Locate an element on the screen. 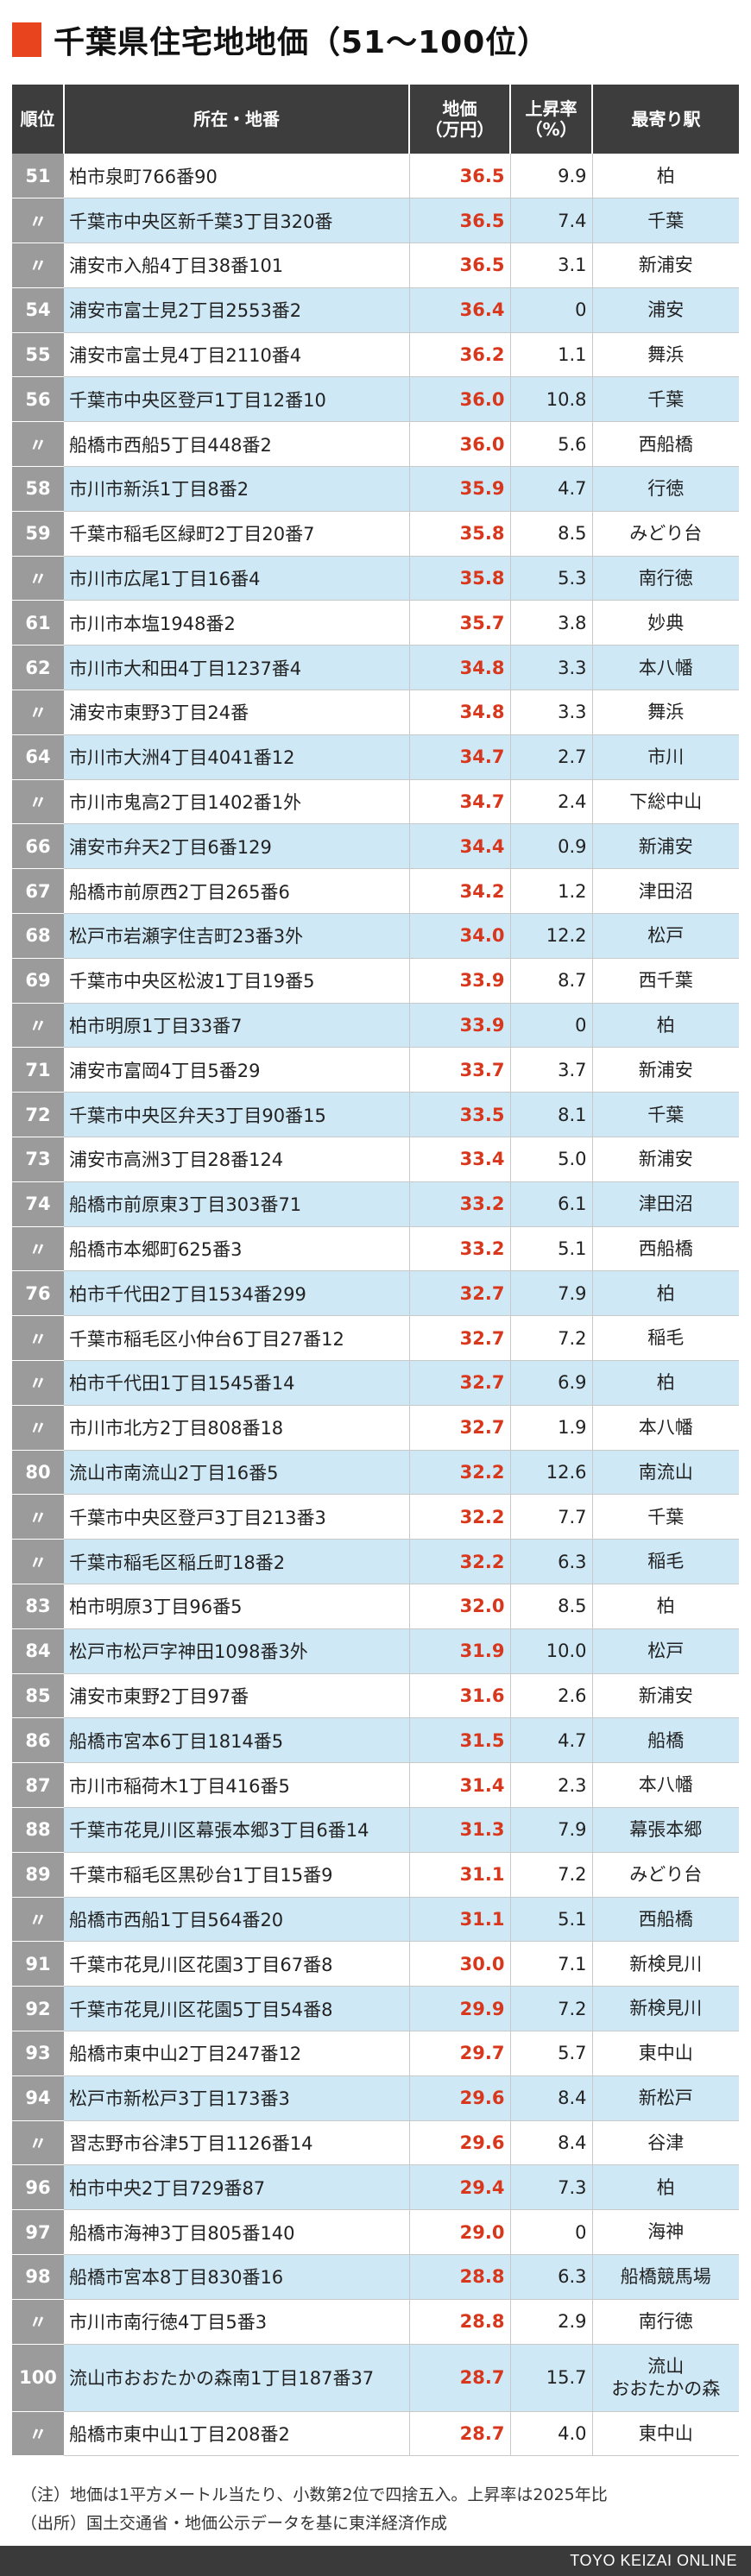 The image size is (751, 2576). address-cell: 船橋市宮本6丁目1814番5 is located at coordinates (237, 1741).